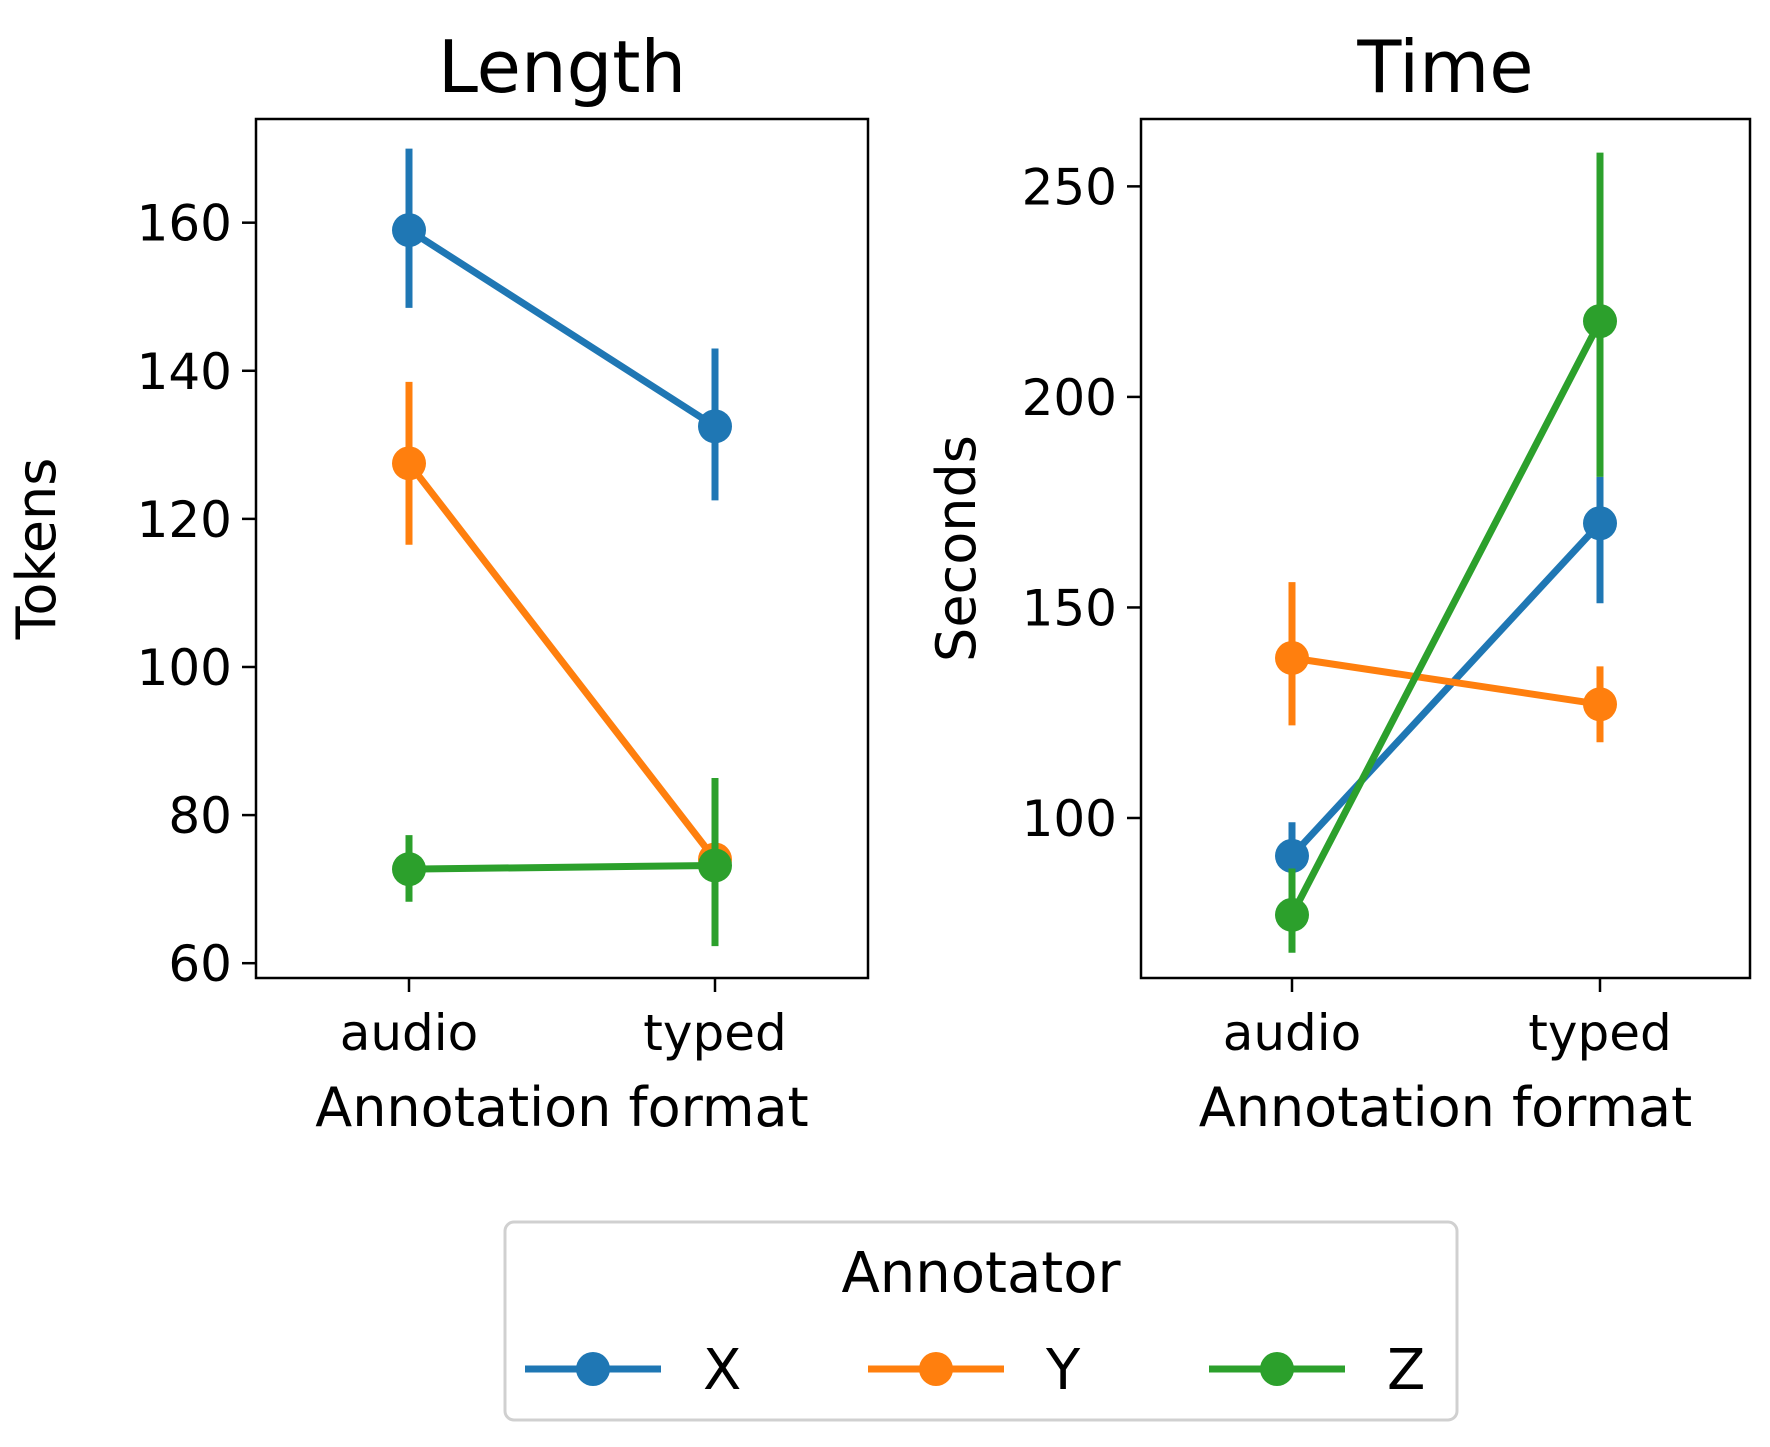  What do you see at coordinates (184, 224) in the screenshot?
I see `y-tick-label: 160` at bounding box center [184, 224].